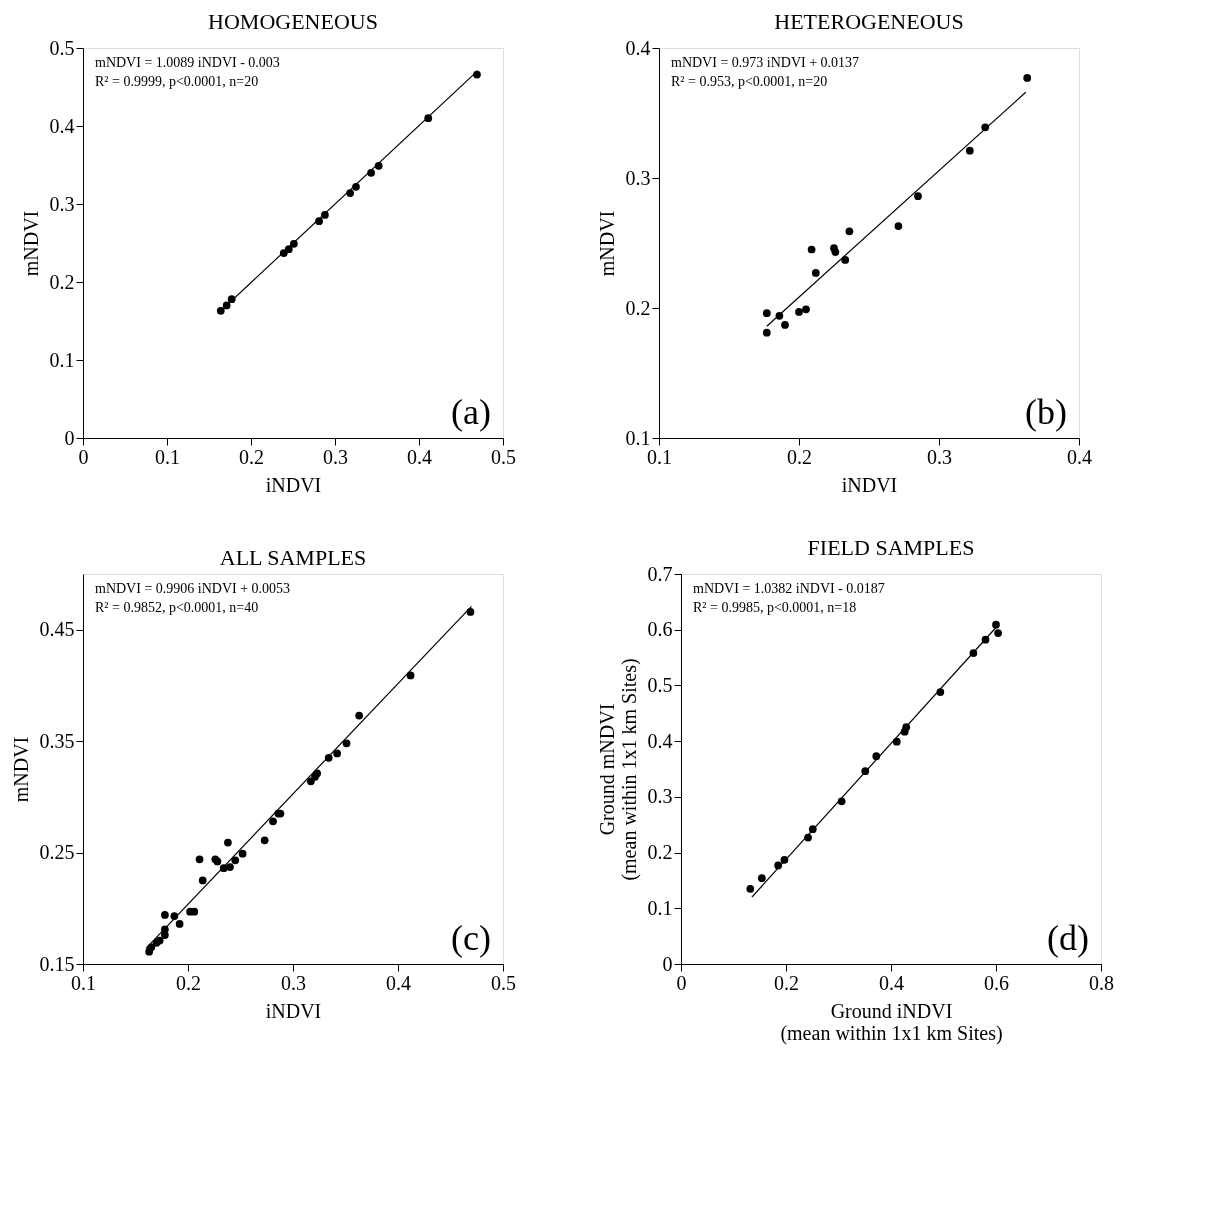  I want to click on annotation: mNDVI = 0.9906 iNDVI + 0.0053, so click(193, 588).